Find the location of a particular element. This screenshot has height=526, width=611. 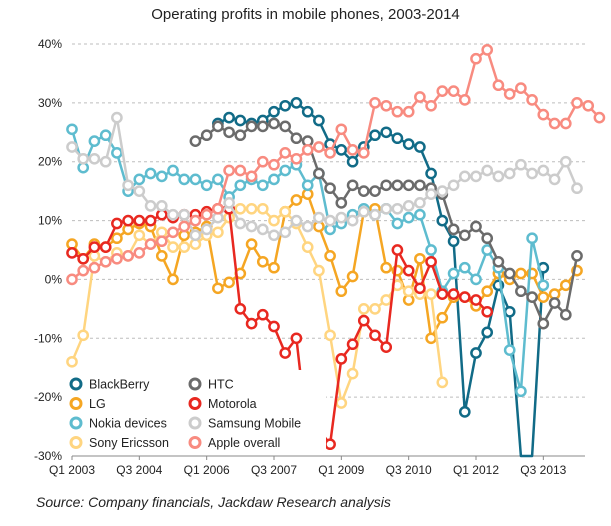

x-tick-label: Q1 2006 is located at coordinates (207, 470).